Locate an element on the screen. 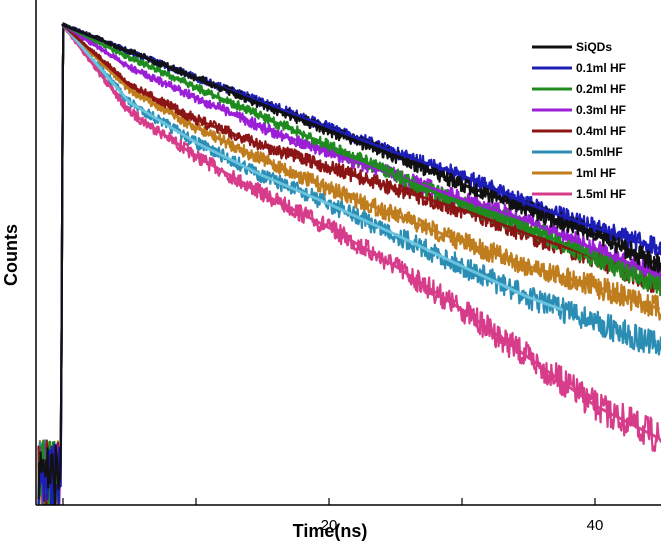  legend-label: 0.5mlHF is located at coordinates (599, 152).